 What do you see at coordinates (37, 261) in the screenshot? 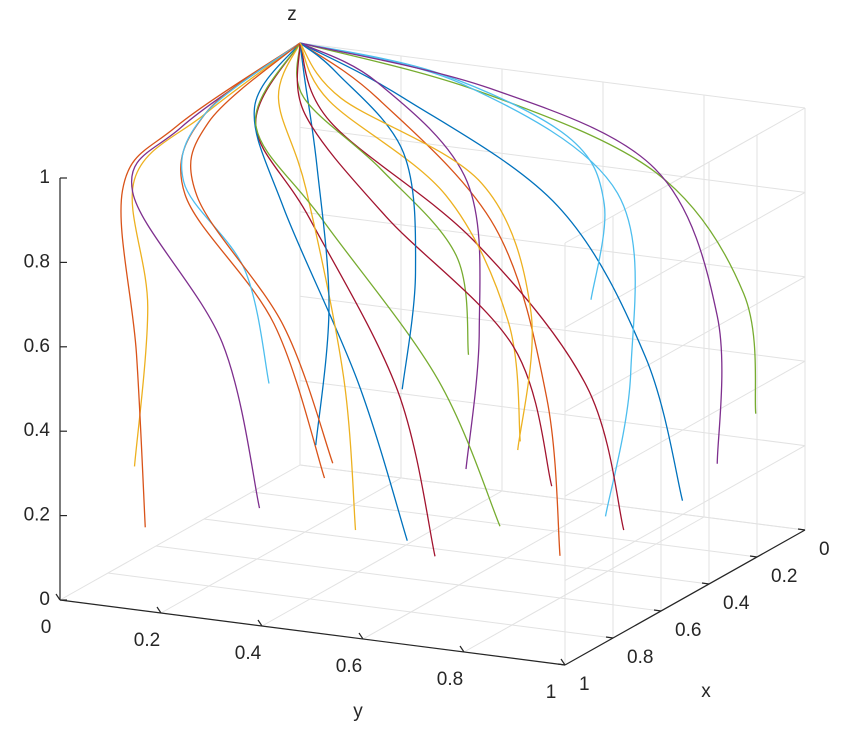
I see `z-tick-label: 0.8` at bounding box center [37, 261].